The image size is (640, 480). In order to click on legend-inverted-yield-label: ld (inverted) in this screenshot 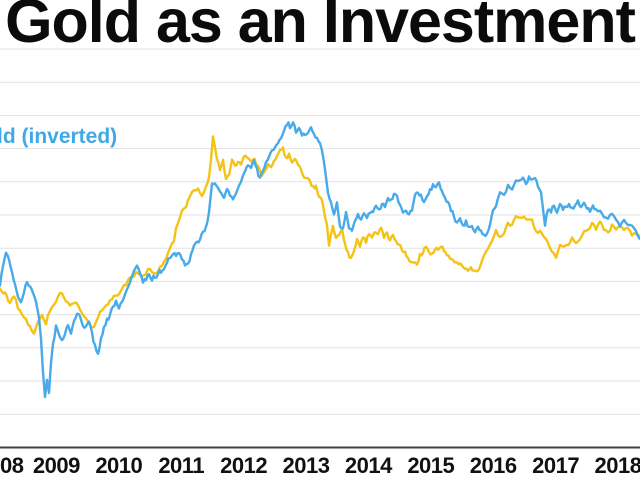, I will do `click(59, 136)`.